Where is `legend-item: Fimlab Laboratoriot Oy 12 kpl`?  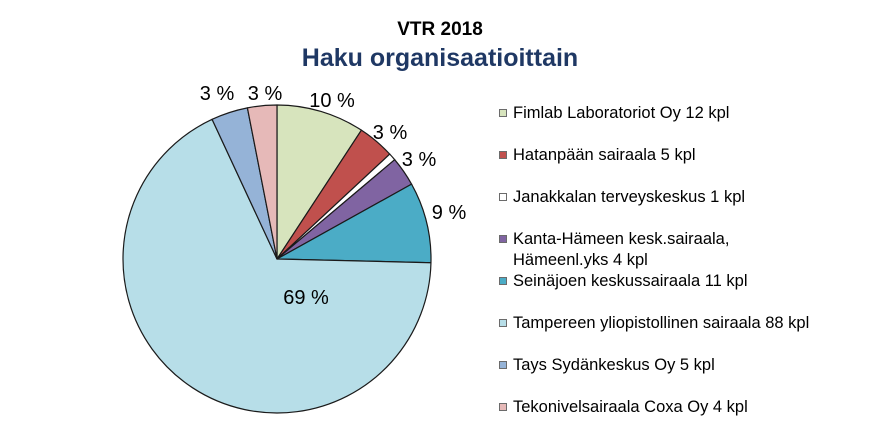 legend-item: Fimlab Laboratoriot Oy 12 kpl is located at coordinates (684, 113).